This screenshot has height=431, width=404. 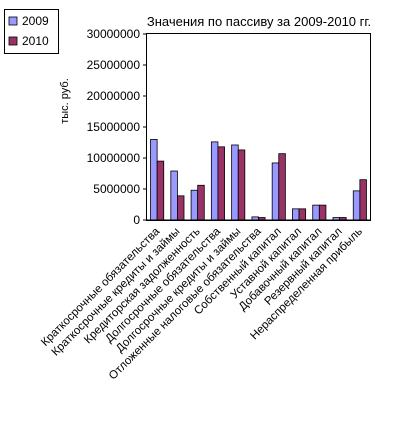 I want to click on y-axis-label: тыс. руб., so click(x=65, y=101).